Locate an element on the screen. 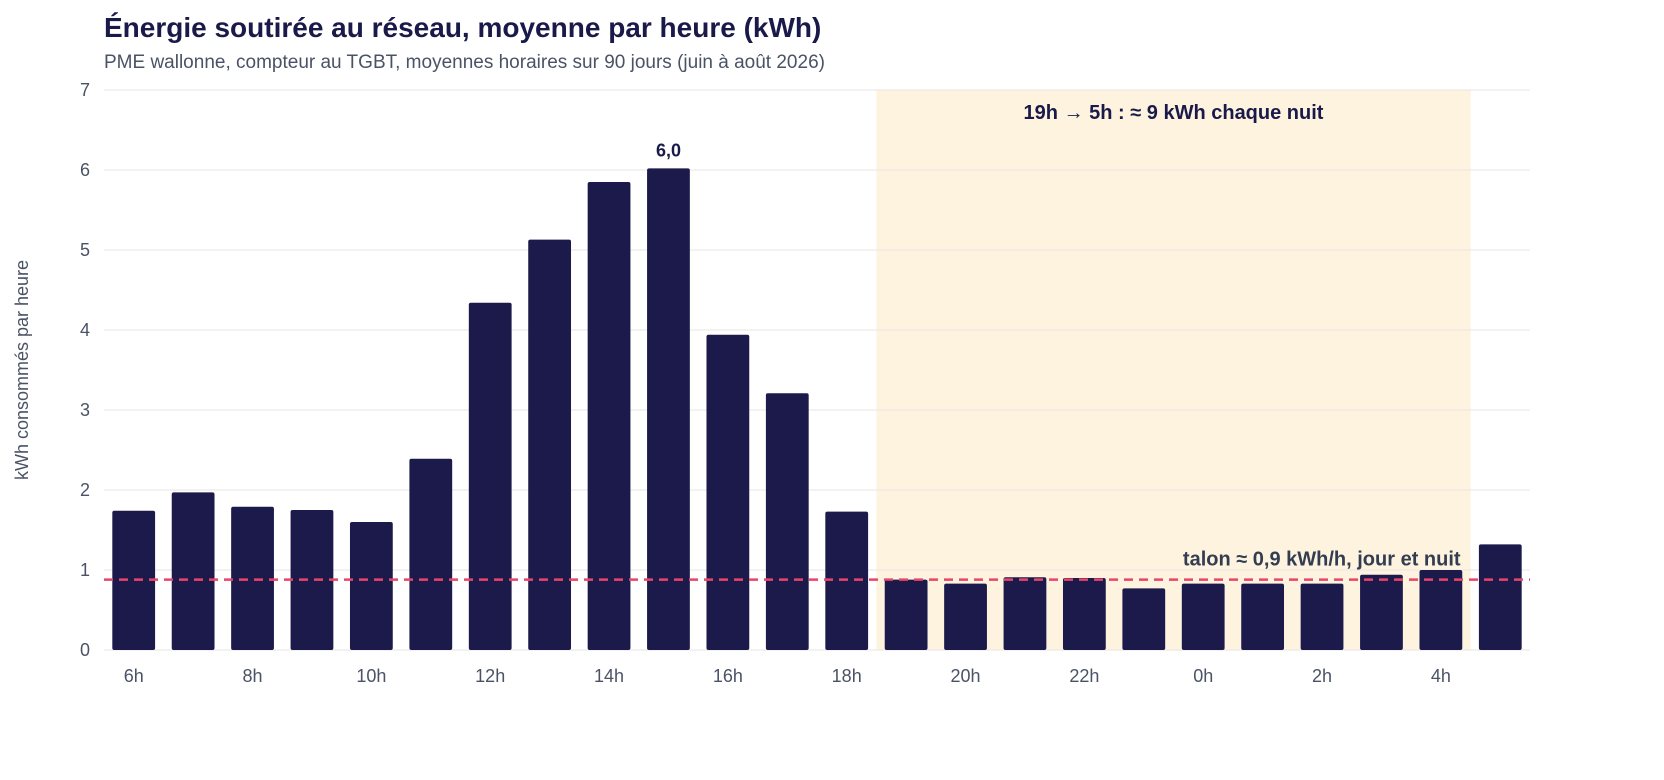  bar-14h is located at coordinates (609, 416).